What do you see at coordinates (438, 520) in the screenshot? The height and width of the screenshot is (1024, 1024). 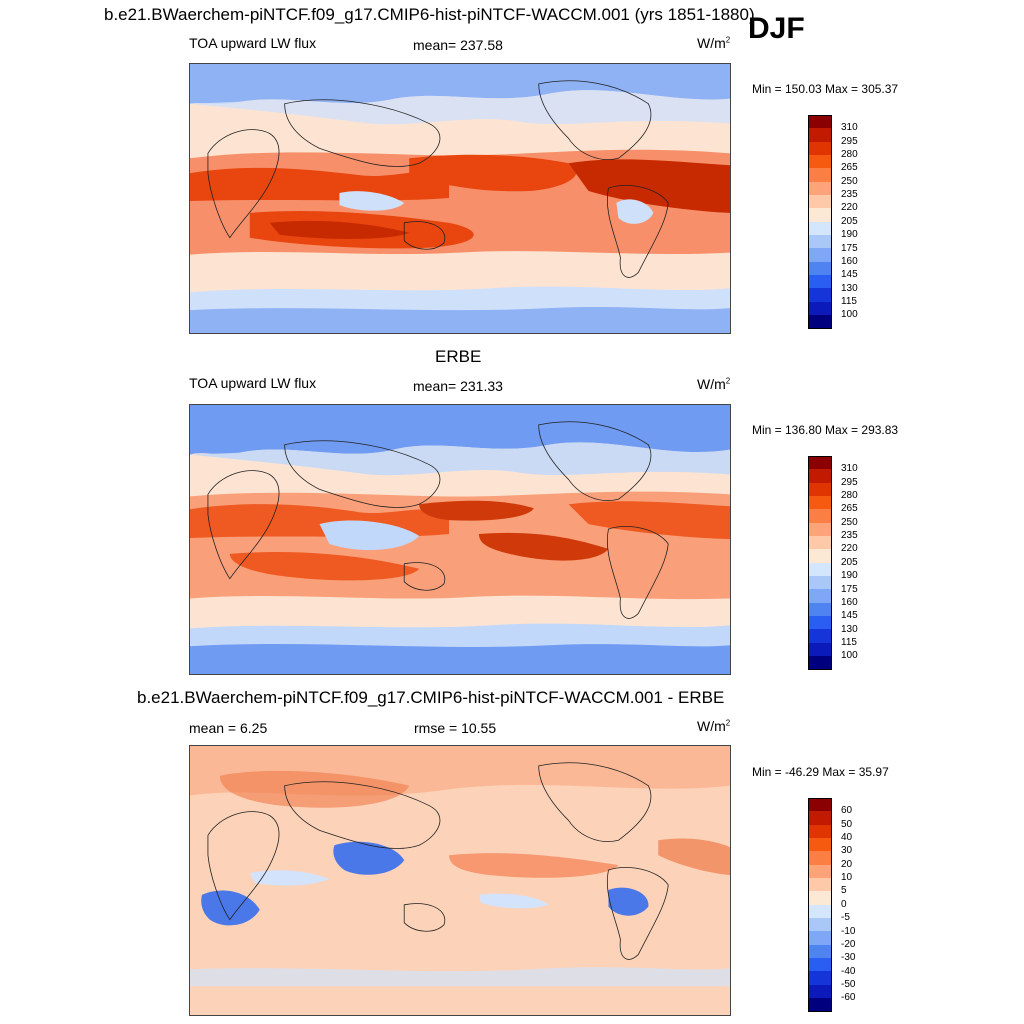 I see `coastlines` at bounding box center [438, 520].